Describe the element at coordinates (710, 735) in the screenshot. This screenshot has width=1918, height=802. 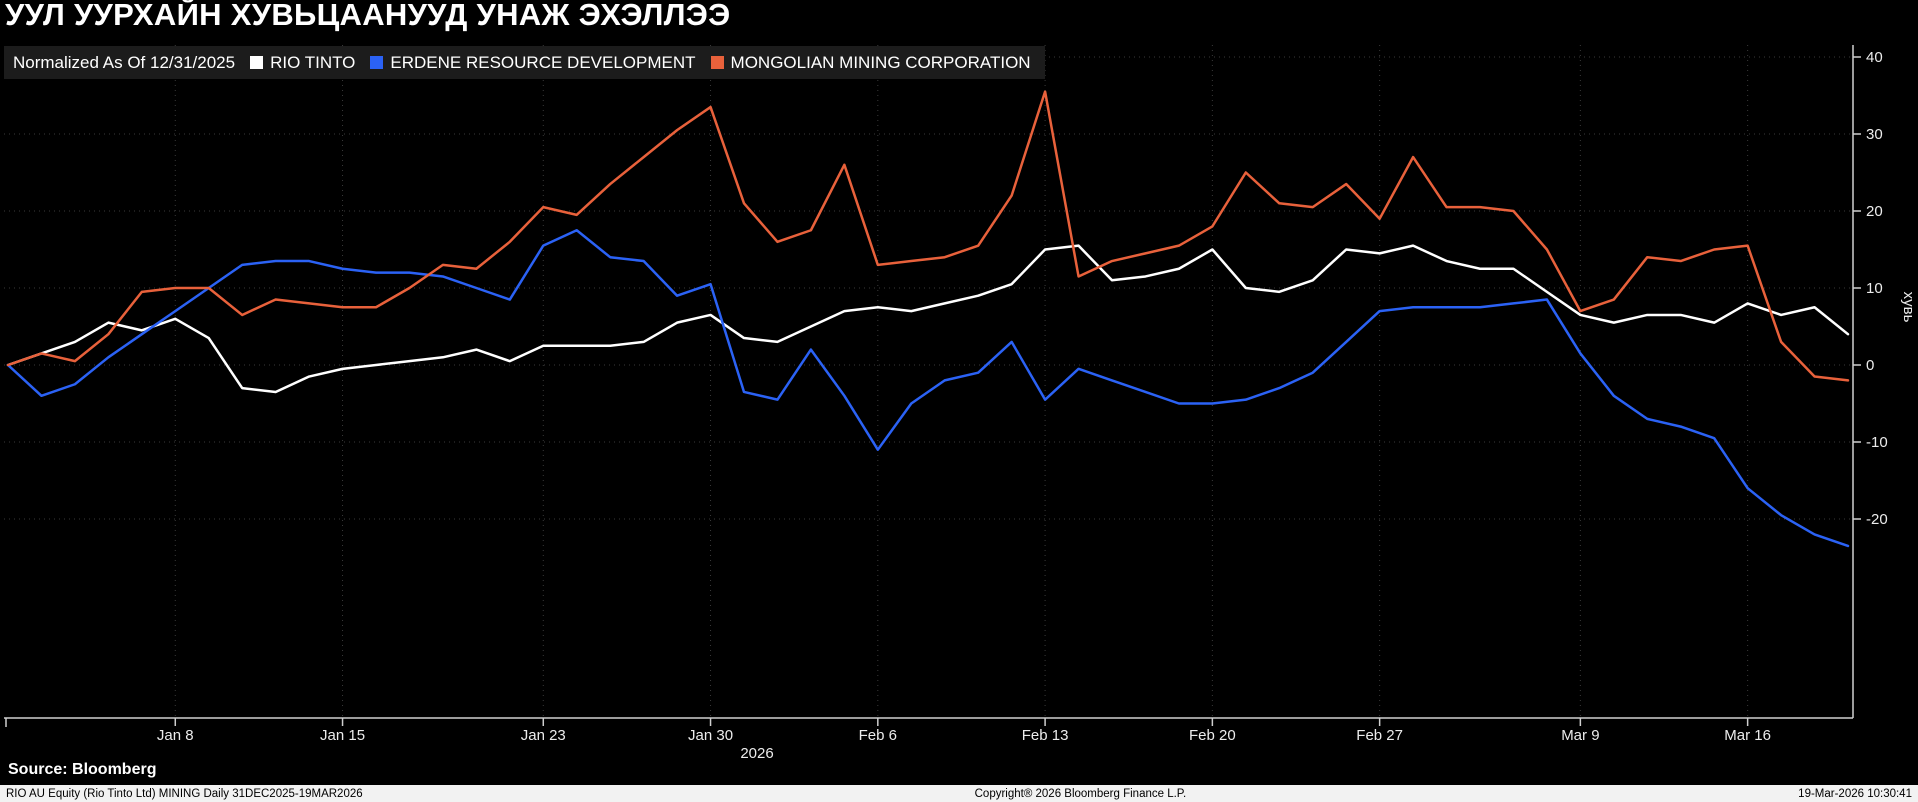
I see `x-tick-label-jan-30: Jan 30` at that location.